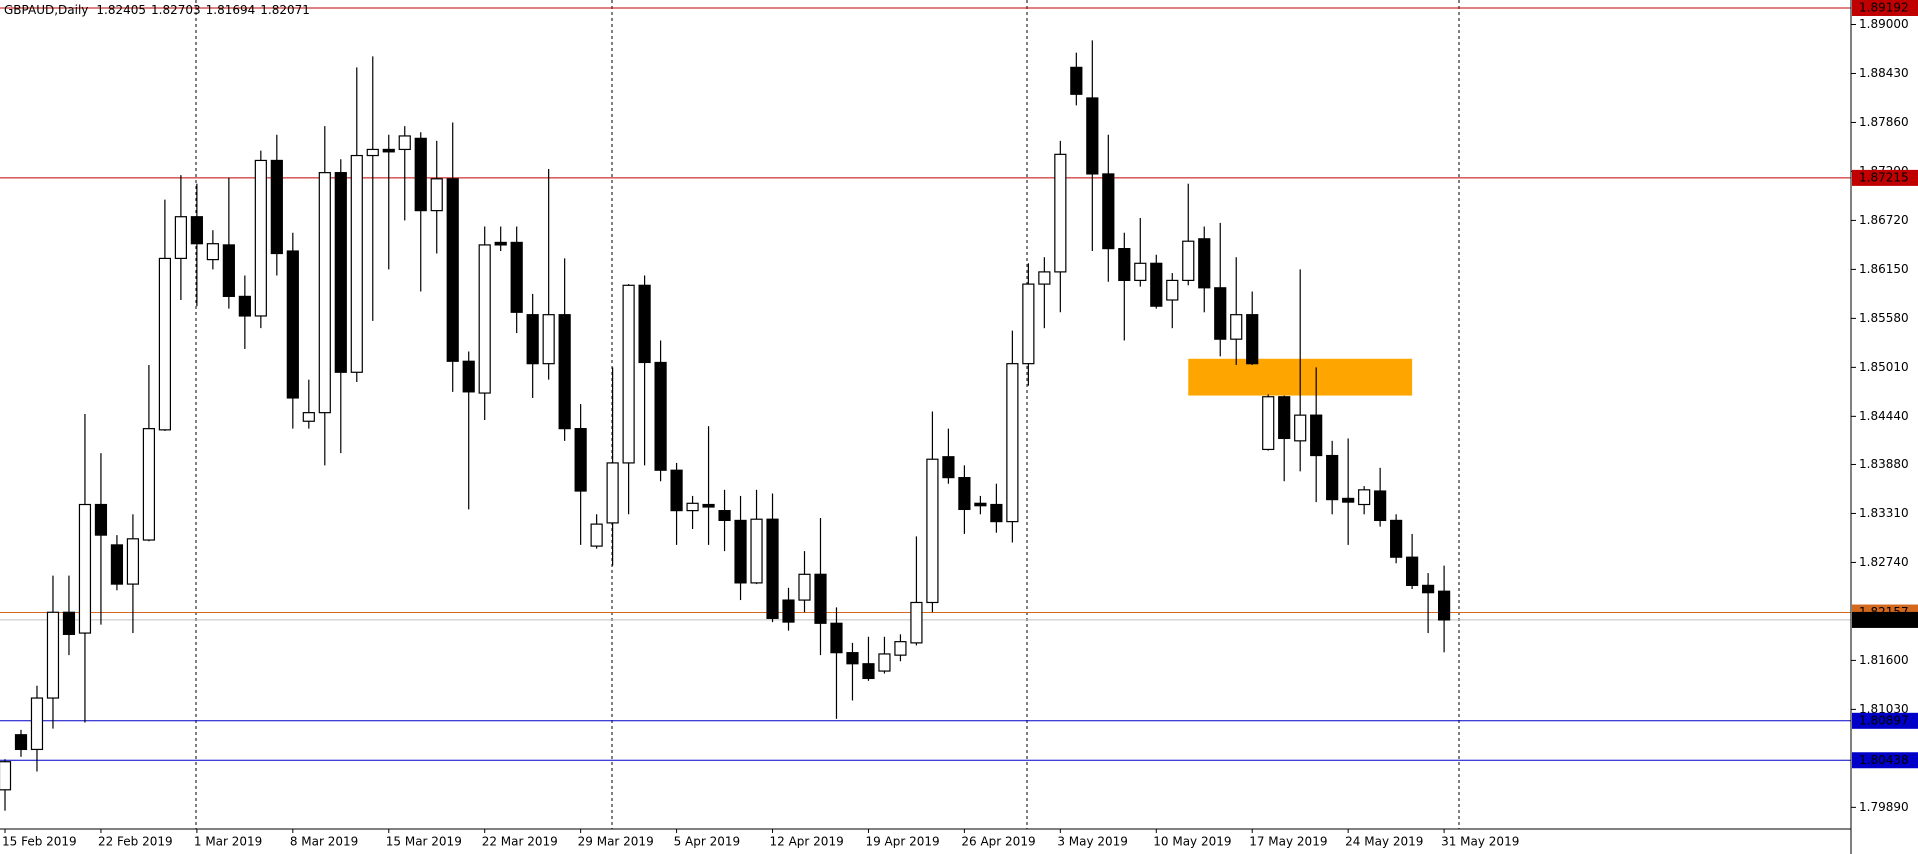  I want to click on last-close: 1.82071, so click(285, 10).